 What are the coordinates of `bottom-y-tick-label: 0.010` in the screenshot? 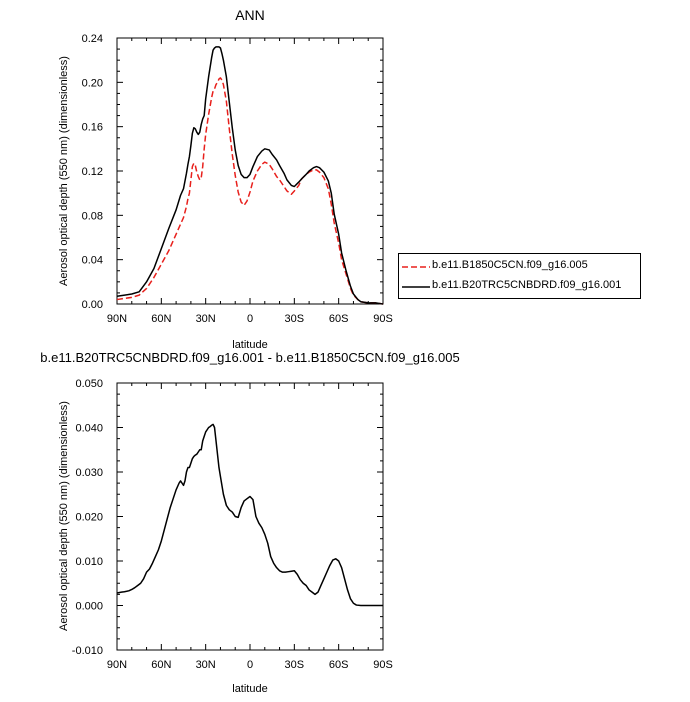 It's located at (89, 562).